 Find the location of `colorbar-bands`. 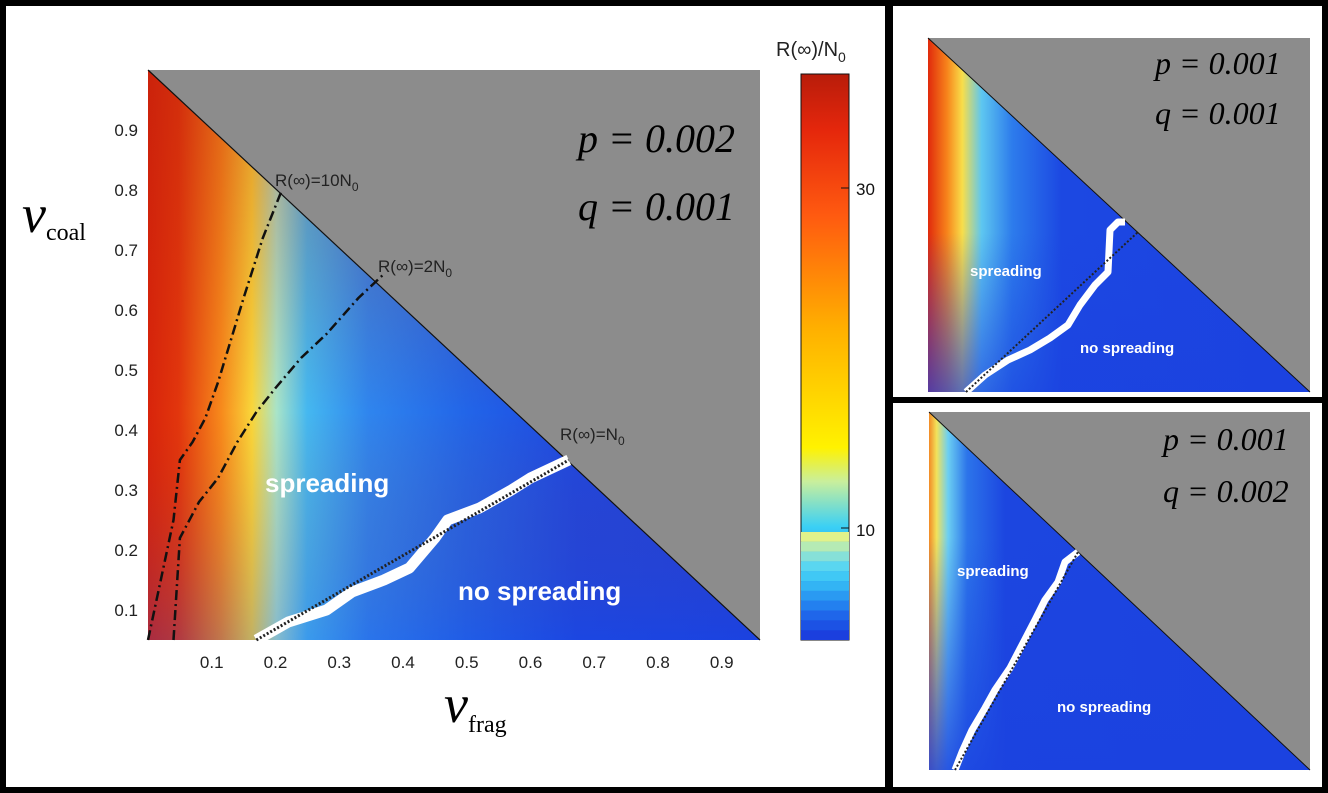

colorbar-bands is located at coordinates (825, 586).